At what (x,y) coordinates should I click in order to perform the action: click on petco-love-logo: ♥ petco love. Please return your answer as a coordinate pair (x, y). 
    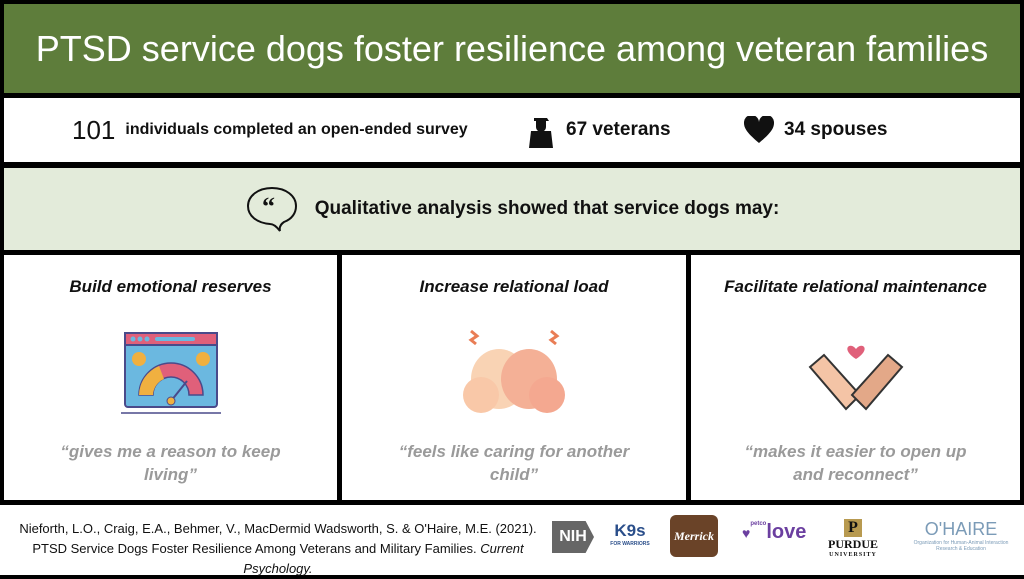
    Looking at the image, I should click on (774, 532).